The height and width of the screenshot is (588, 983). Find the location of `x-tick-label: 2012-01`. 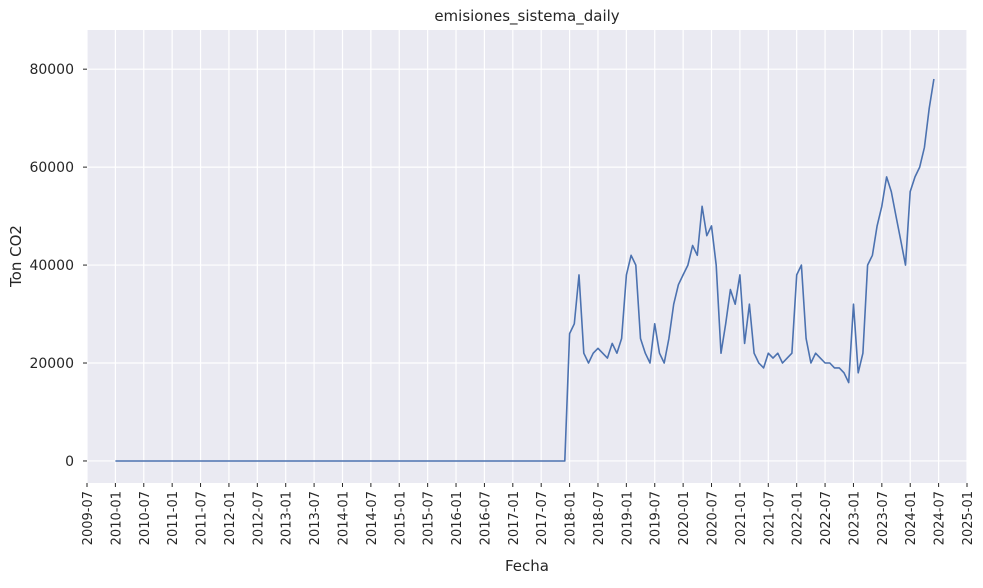

x-tick-label: 2012-01 is located at coordinates (230, 518).